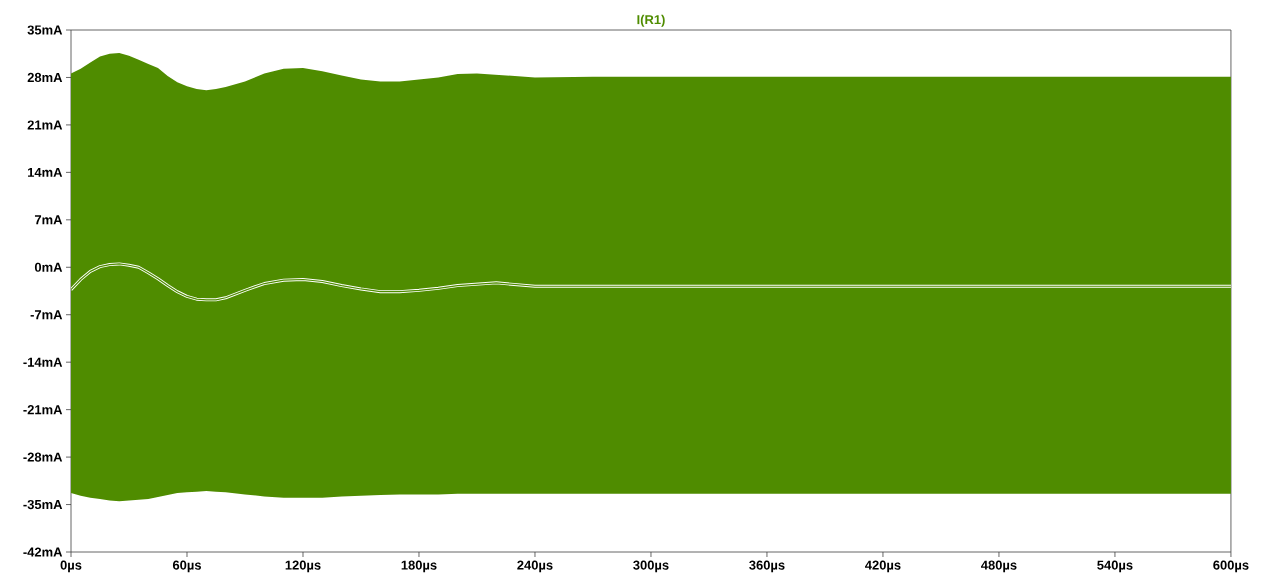 This screenshot has width=1270, height=587. What do you see at coordinates (1231, 566) in the screenshot?
I see `x-tick-label: 600µs` at bounding box center [1231, 566].